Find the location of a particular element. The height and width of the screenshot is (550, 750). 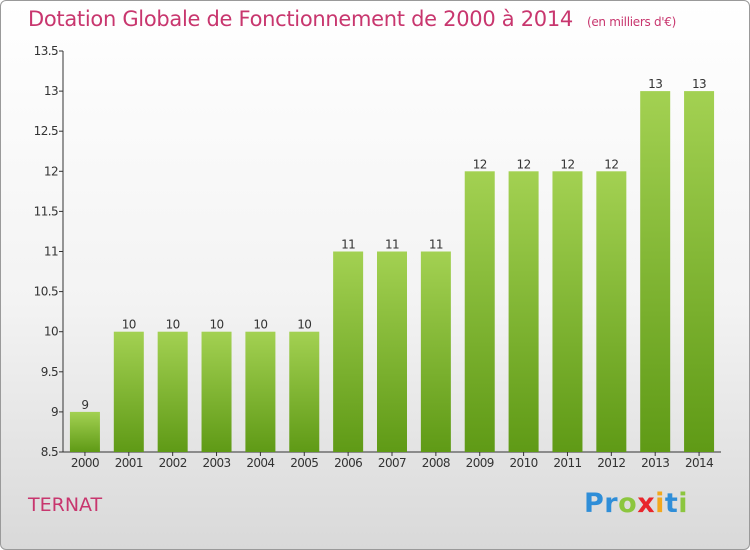

x-tick-label: 2011 is located at coordinates (567, 463).